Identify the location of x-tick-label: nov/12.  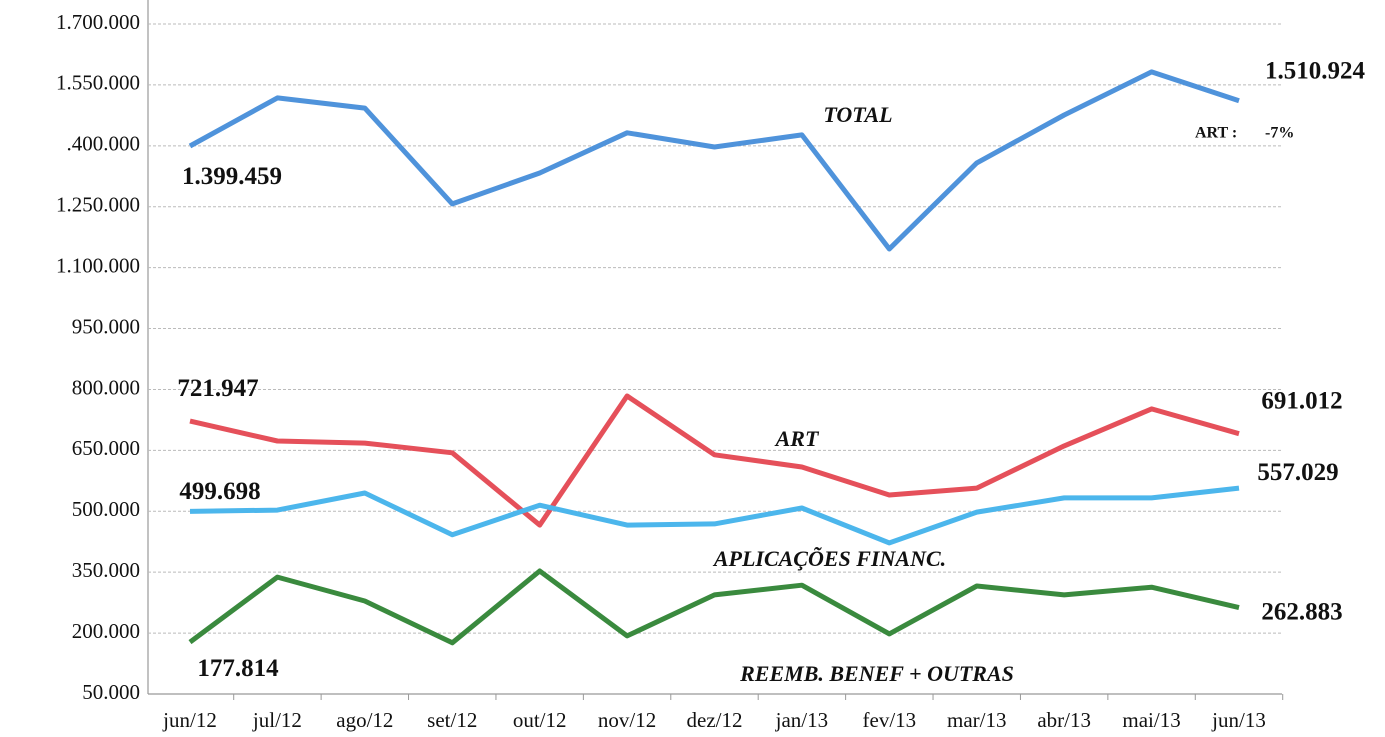
(627, 720).